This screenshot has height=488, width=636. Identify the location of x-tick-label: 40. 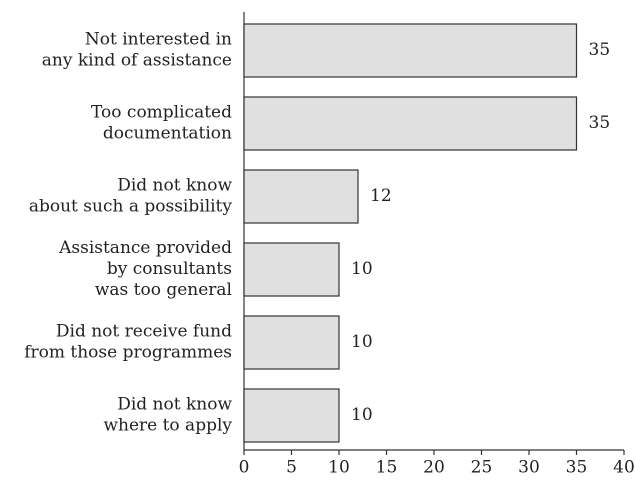
(624, 468).